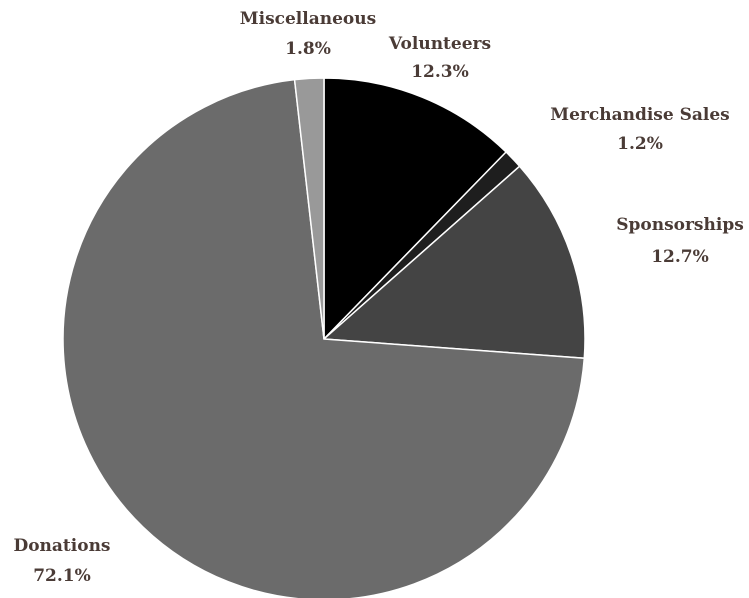 The height and width of the screenshot is (598, 749). I want to click on pie-slice-volunteers, so click(415, 209).